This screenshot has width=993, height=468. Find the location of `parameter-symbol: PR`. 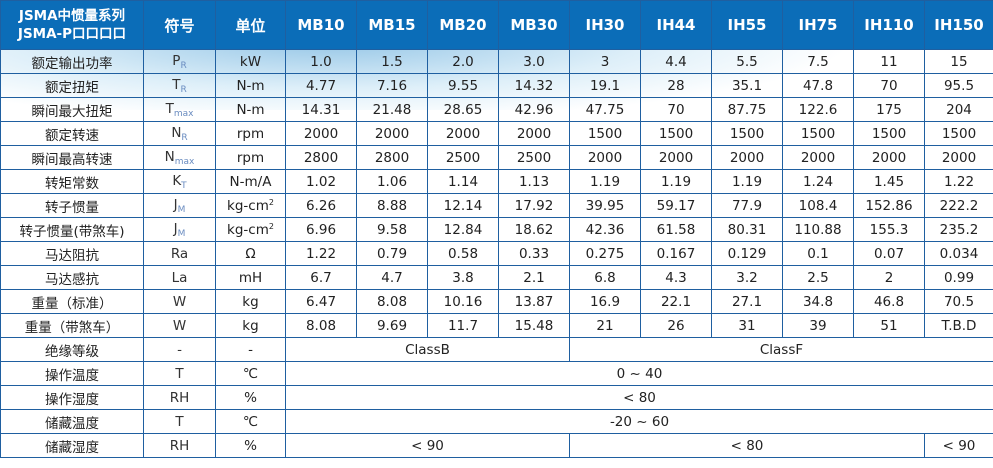

parameter-symbol: PR is located at coordinates (179, 61).